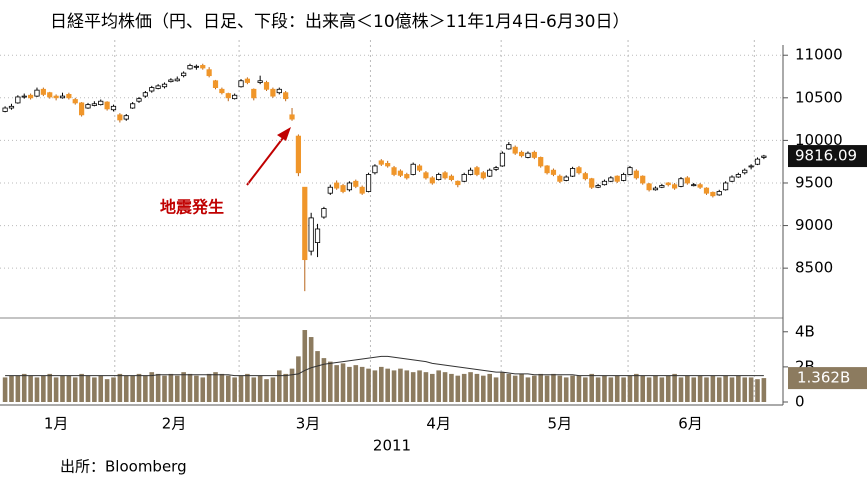 Image resolution: width=867 pixels, height=490 pixels. Describe the element at coordinates (823, 378) in the screenshot. I see `last-value-label: 1.362B` at that location.